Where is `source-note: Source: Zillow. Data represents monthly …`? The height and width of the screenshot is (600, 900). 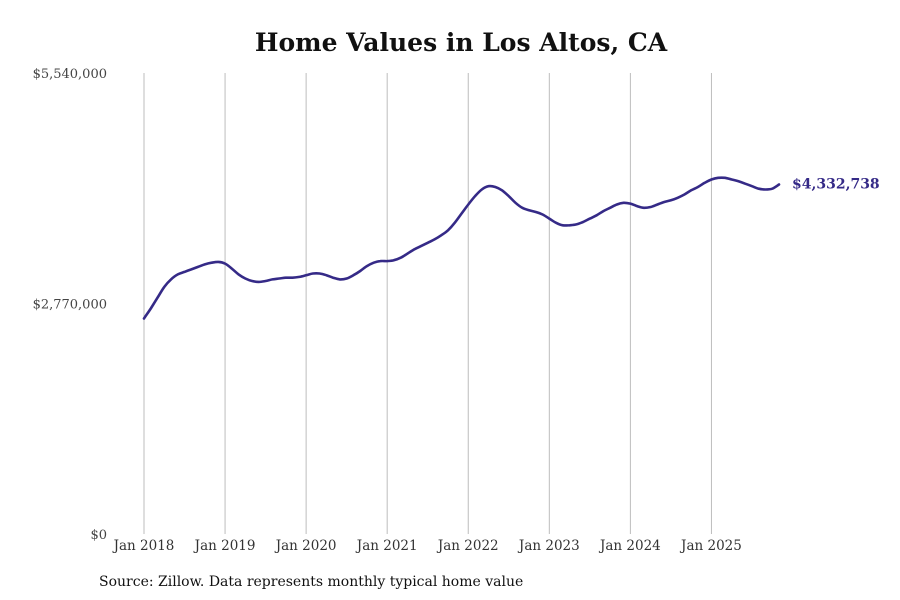 source-note: Source: Zillow. Data represents monthly … is located at coordinates (311, 582).